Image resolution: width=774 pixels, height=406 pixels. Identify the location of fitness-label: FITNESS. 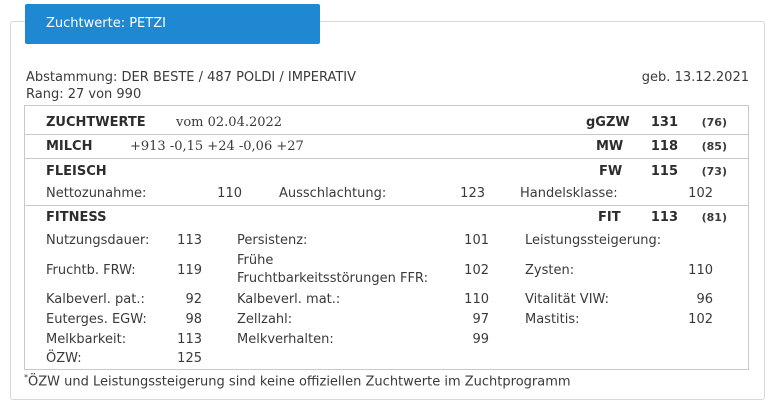
(76, 217).